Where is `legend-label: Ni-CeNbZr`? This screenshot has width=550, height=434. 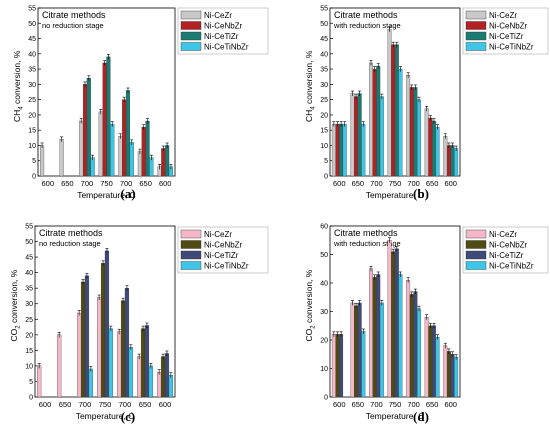 legend-label: Ni-CeNbZr is located at coordinates (223, 26).